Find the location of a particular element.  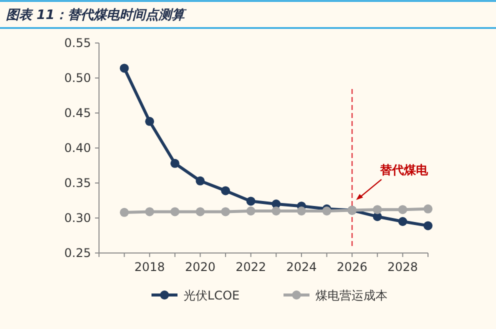

x-tick-label: 2024 is located at coordinates (301, 267).